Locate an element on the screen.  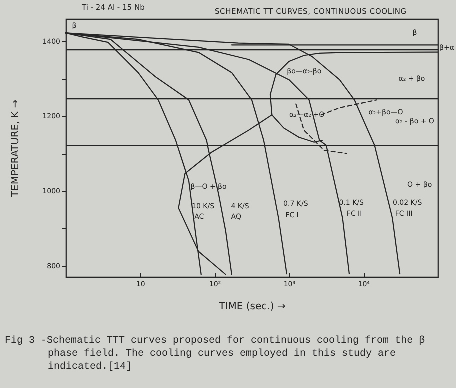
y-axis-title: TEMPERATURE, K → is located at coordinates (16, 149).